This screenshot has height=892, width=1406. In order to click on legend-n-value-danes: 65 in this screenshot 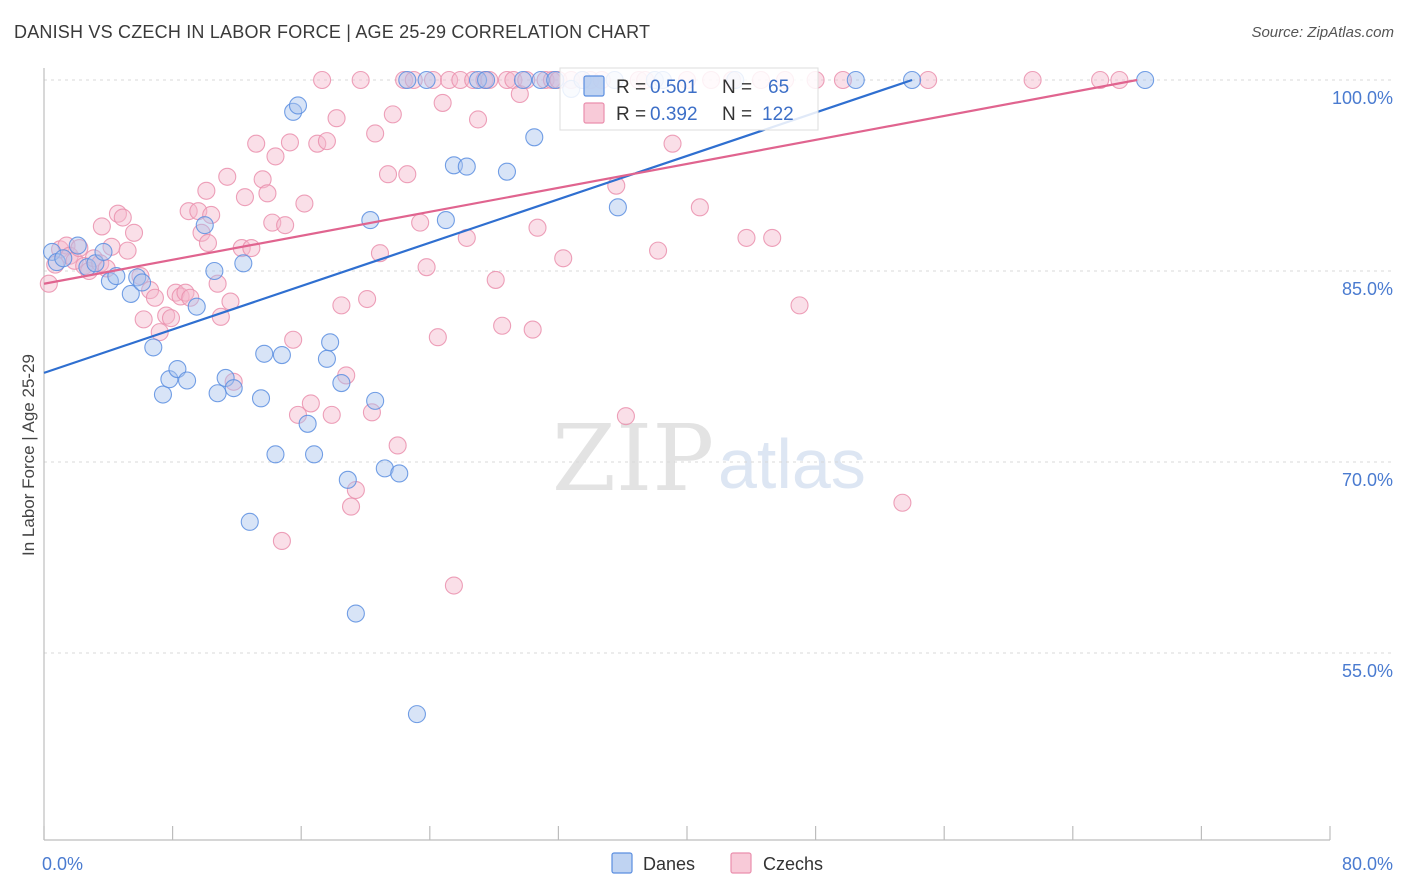, I will do `click(778, 87)`.